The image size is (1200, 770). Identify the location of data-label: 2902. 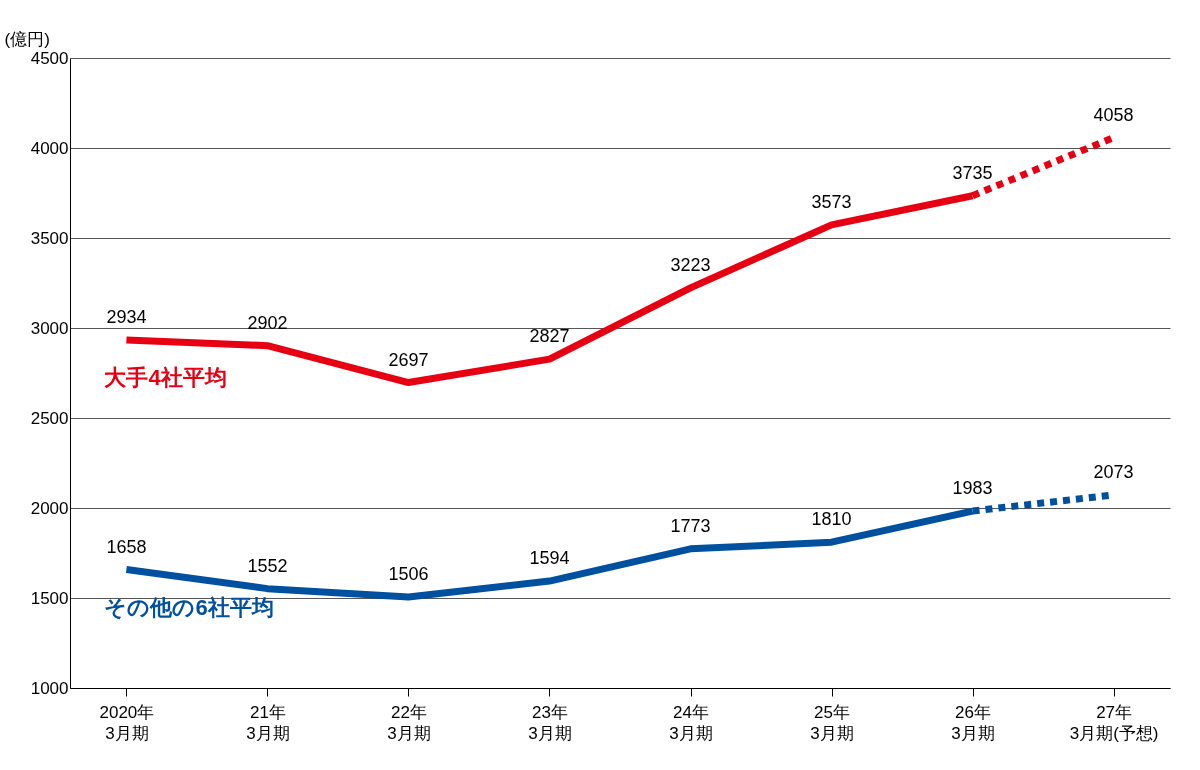
(267, 322).